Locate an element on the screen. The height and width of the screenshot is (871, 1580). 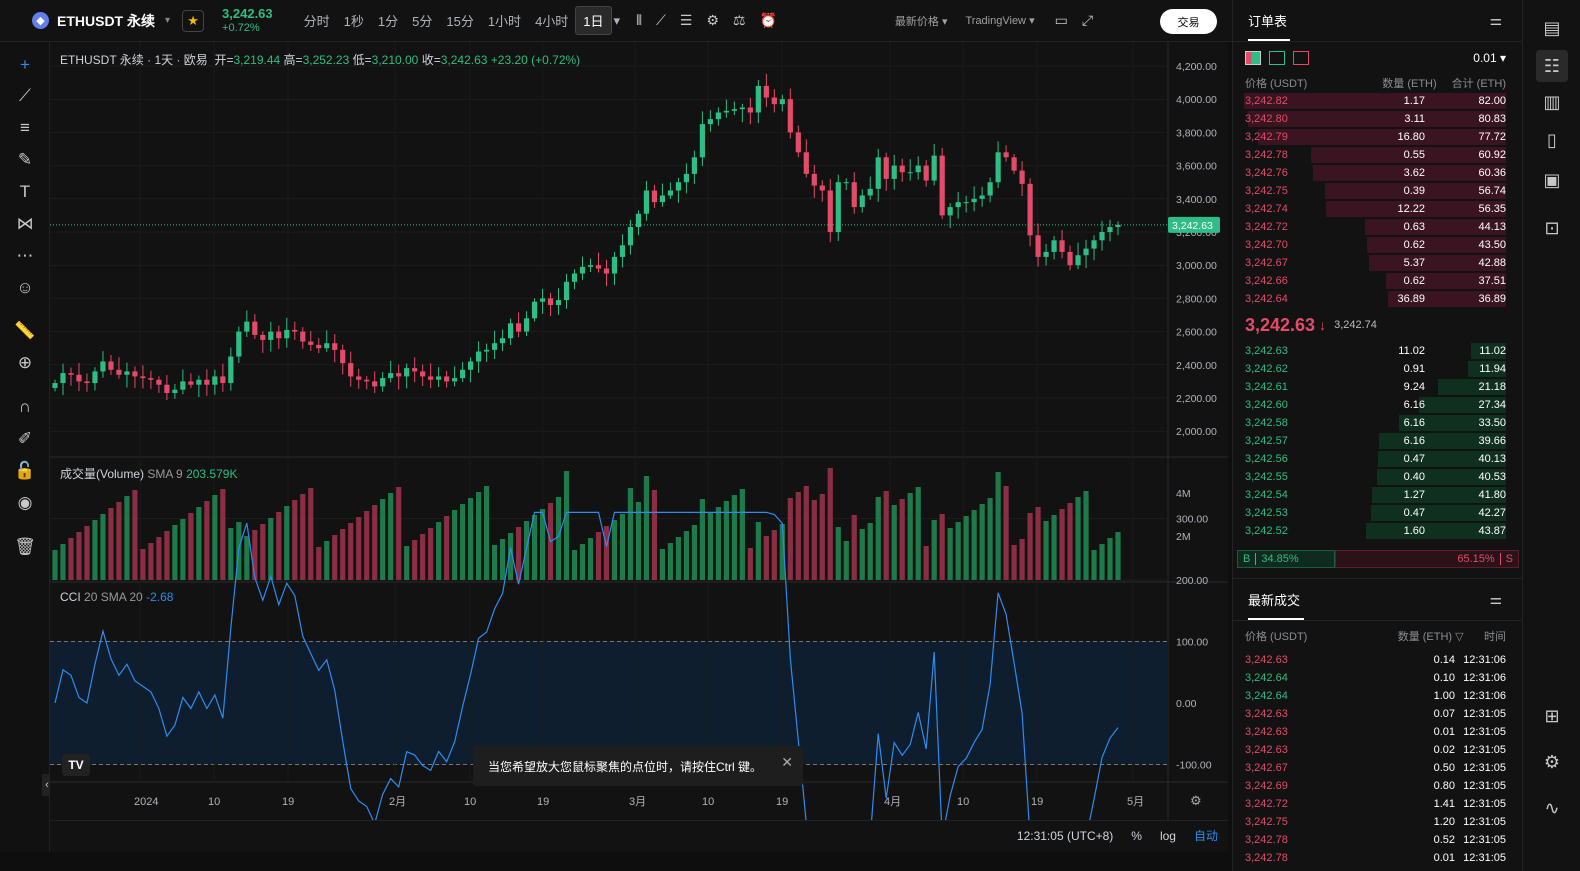
measure-lines-icon: ⋯ is located at coordinates (25, 255).